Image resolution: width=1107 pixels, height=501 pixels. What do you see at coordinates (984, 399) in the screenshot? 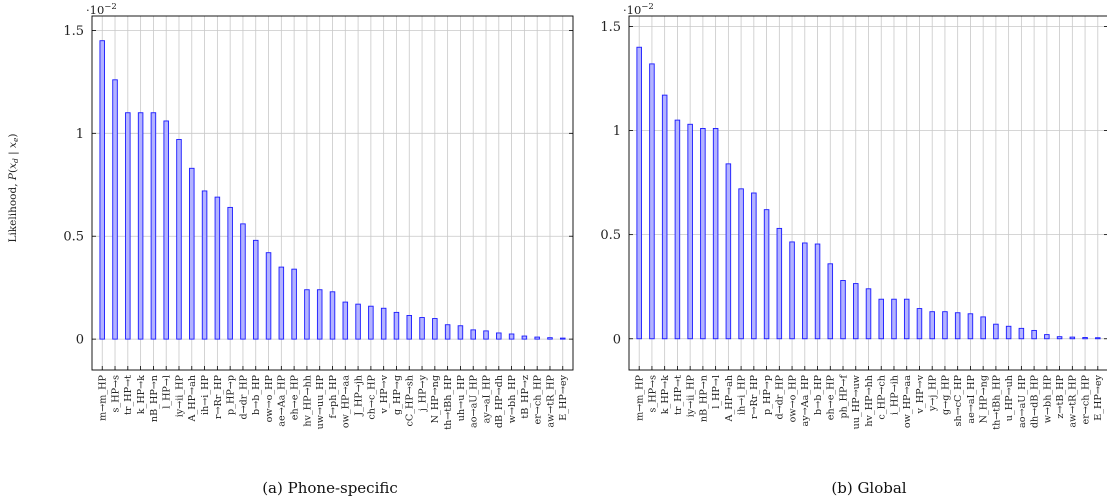
I see `x-tick-label: N_HP→ng` at bounding box center [984, 399].